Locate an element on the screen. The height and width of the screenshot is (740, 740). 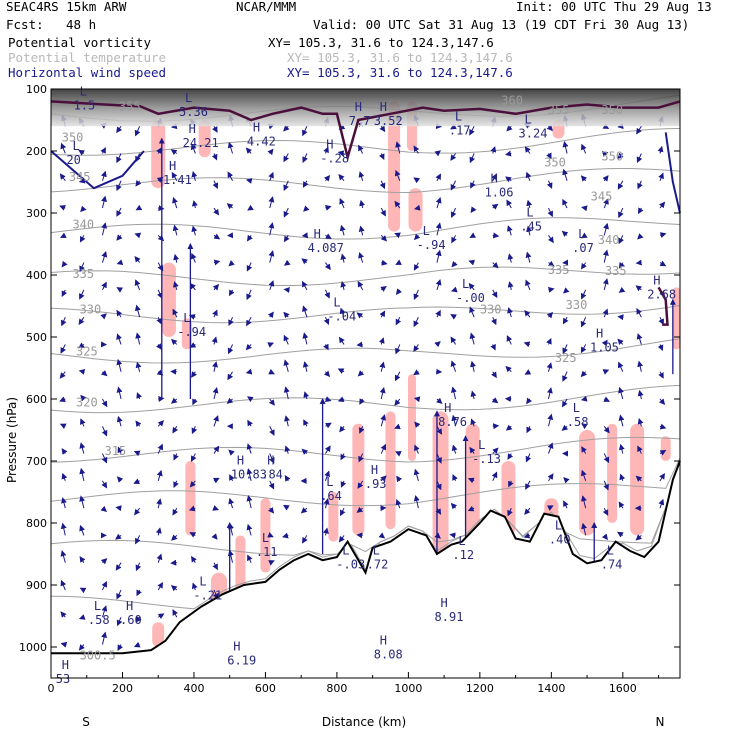
y-tick-label: 600 is located at coordinates (36, 399).